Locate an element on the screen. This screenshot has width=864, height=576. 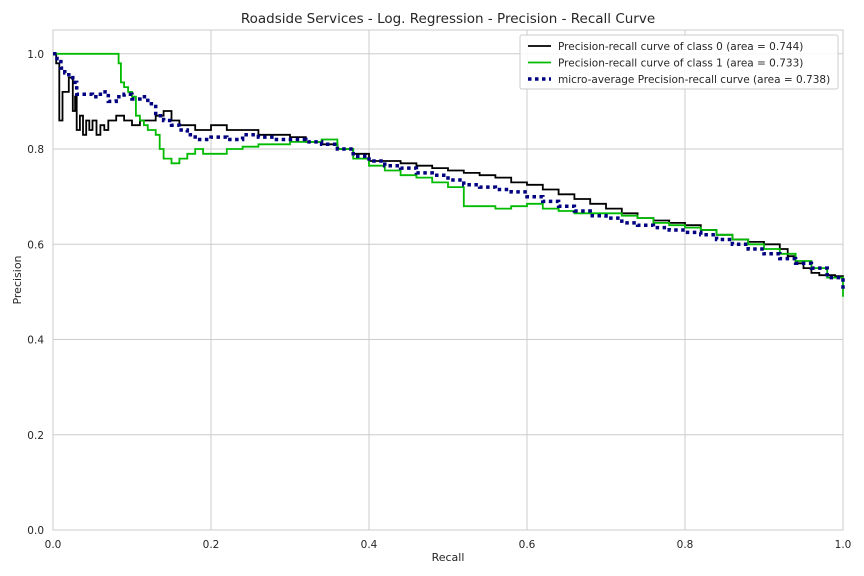
x-tick-label: 0.0 is located at coordinates (53, 545).